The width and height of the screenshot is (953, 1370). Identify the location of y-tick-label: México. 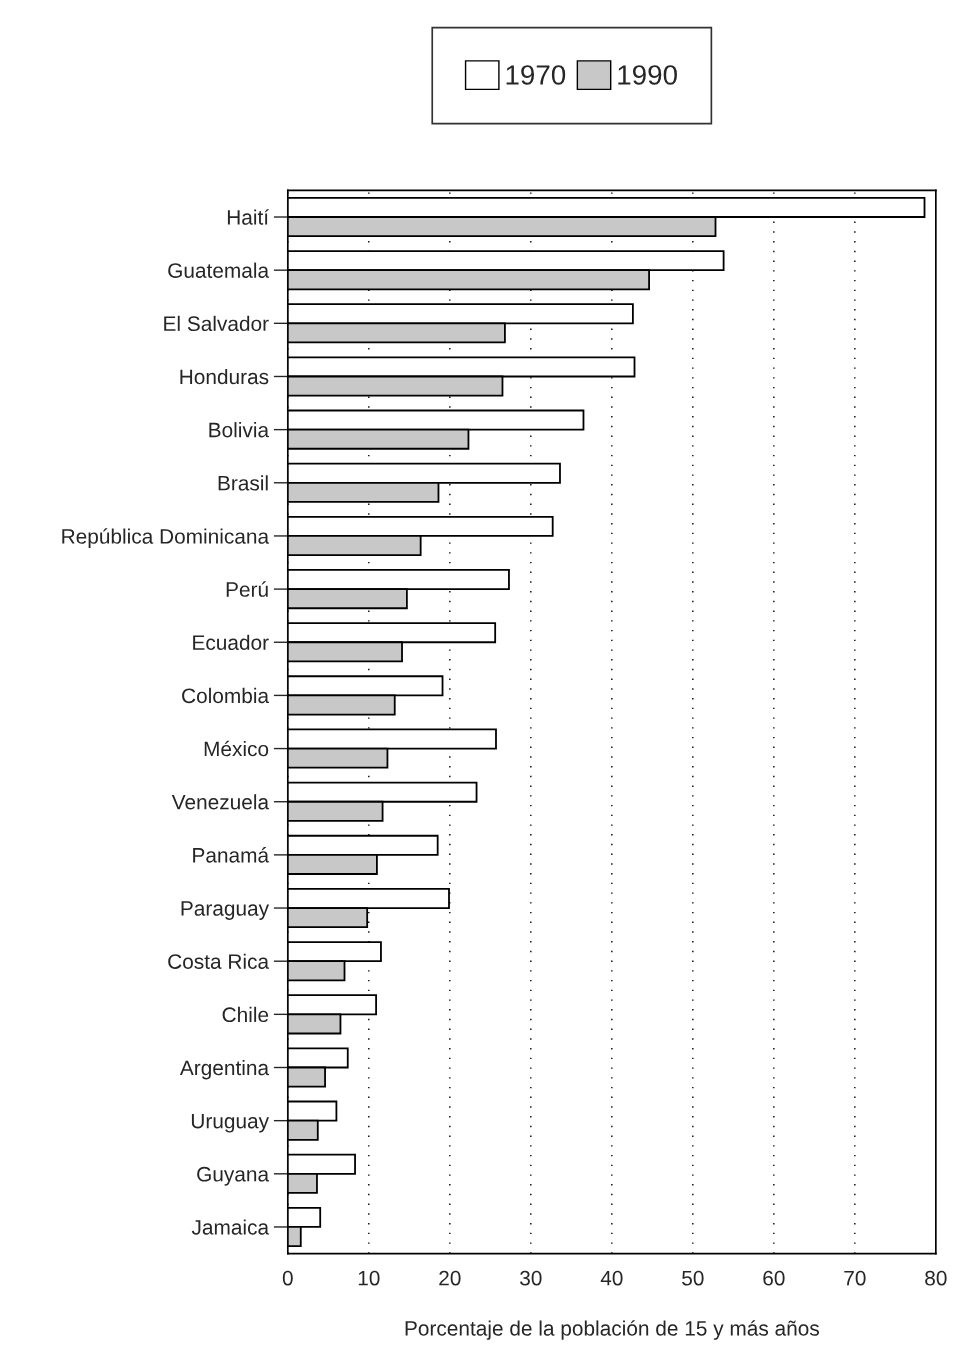
(236, 748).